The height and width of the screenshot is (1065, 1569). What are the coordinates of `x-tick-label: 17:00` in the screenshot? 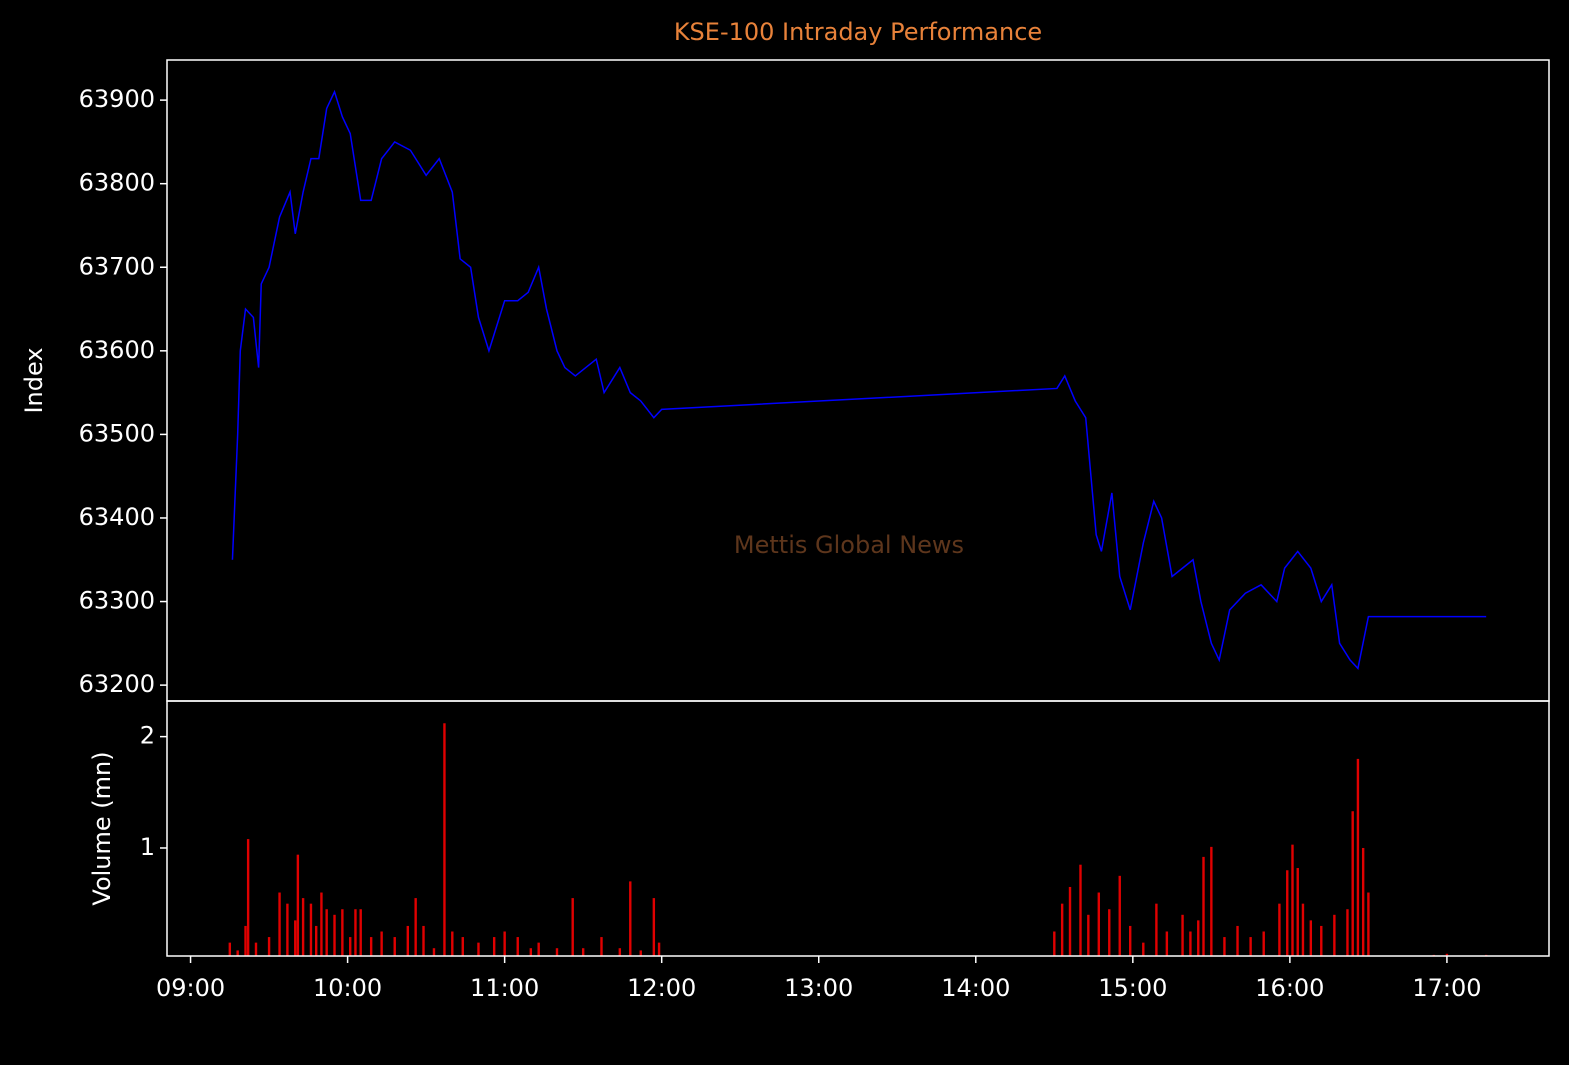 It's located at (1446, 988).